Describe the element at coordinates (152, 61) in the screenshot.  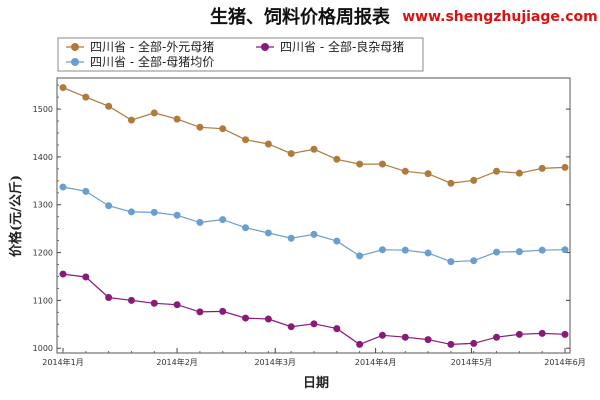
I see `legend-label: 四川省 - 全部-母猪均价` at that location.